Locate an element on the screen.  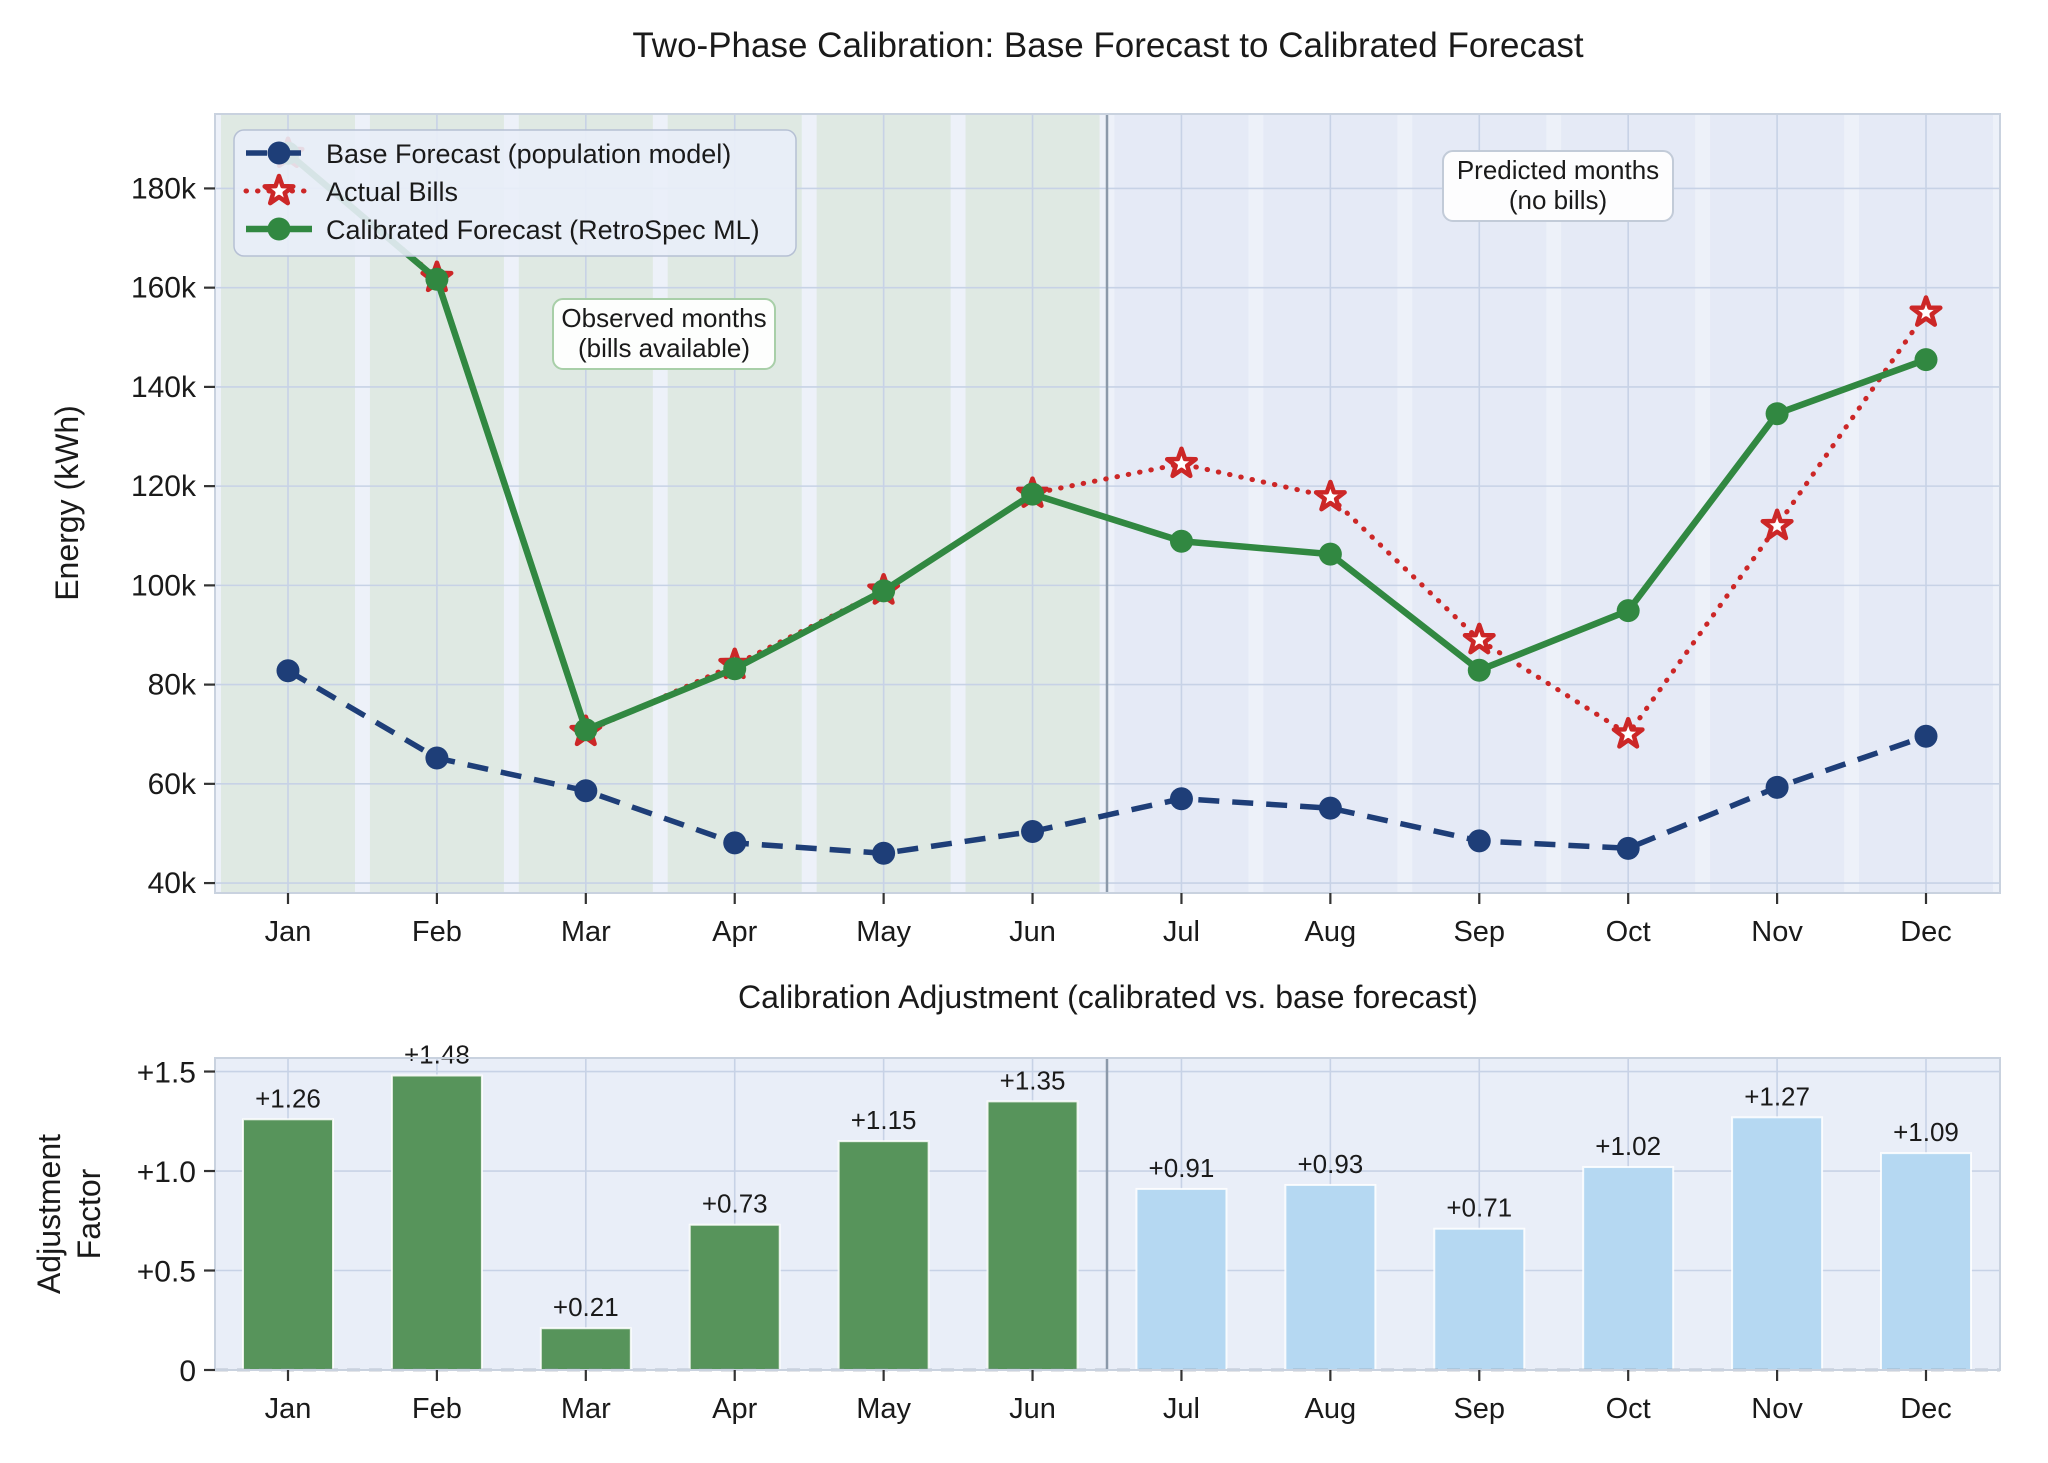
predicted-months-annotation: Predicted months (no bills) is located at coordinates (1558, 186).